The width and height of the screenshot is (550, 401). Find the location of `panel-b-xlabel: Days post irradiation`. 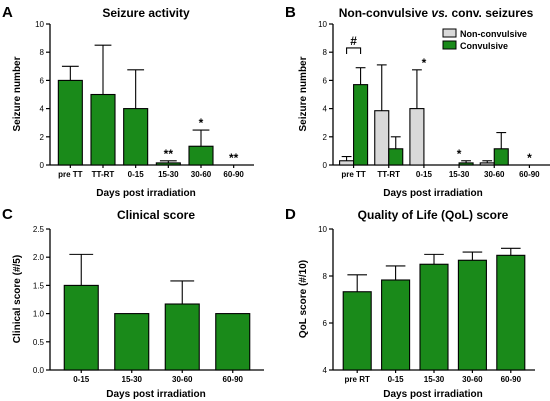

panel-b-xlabel: Days post irradiation is located at coordinates (432, 193).